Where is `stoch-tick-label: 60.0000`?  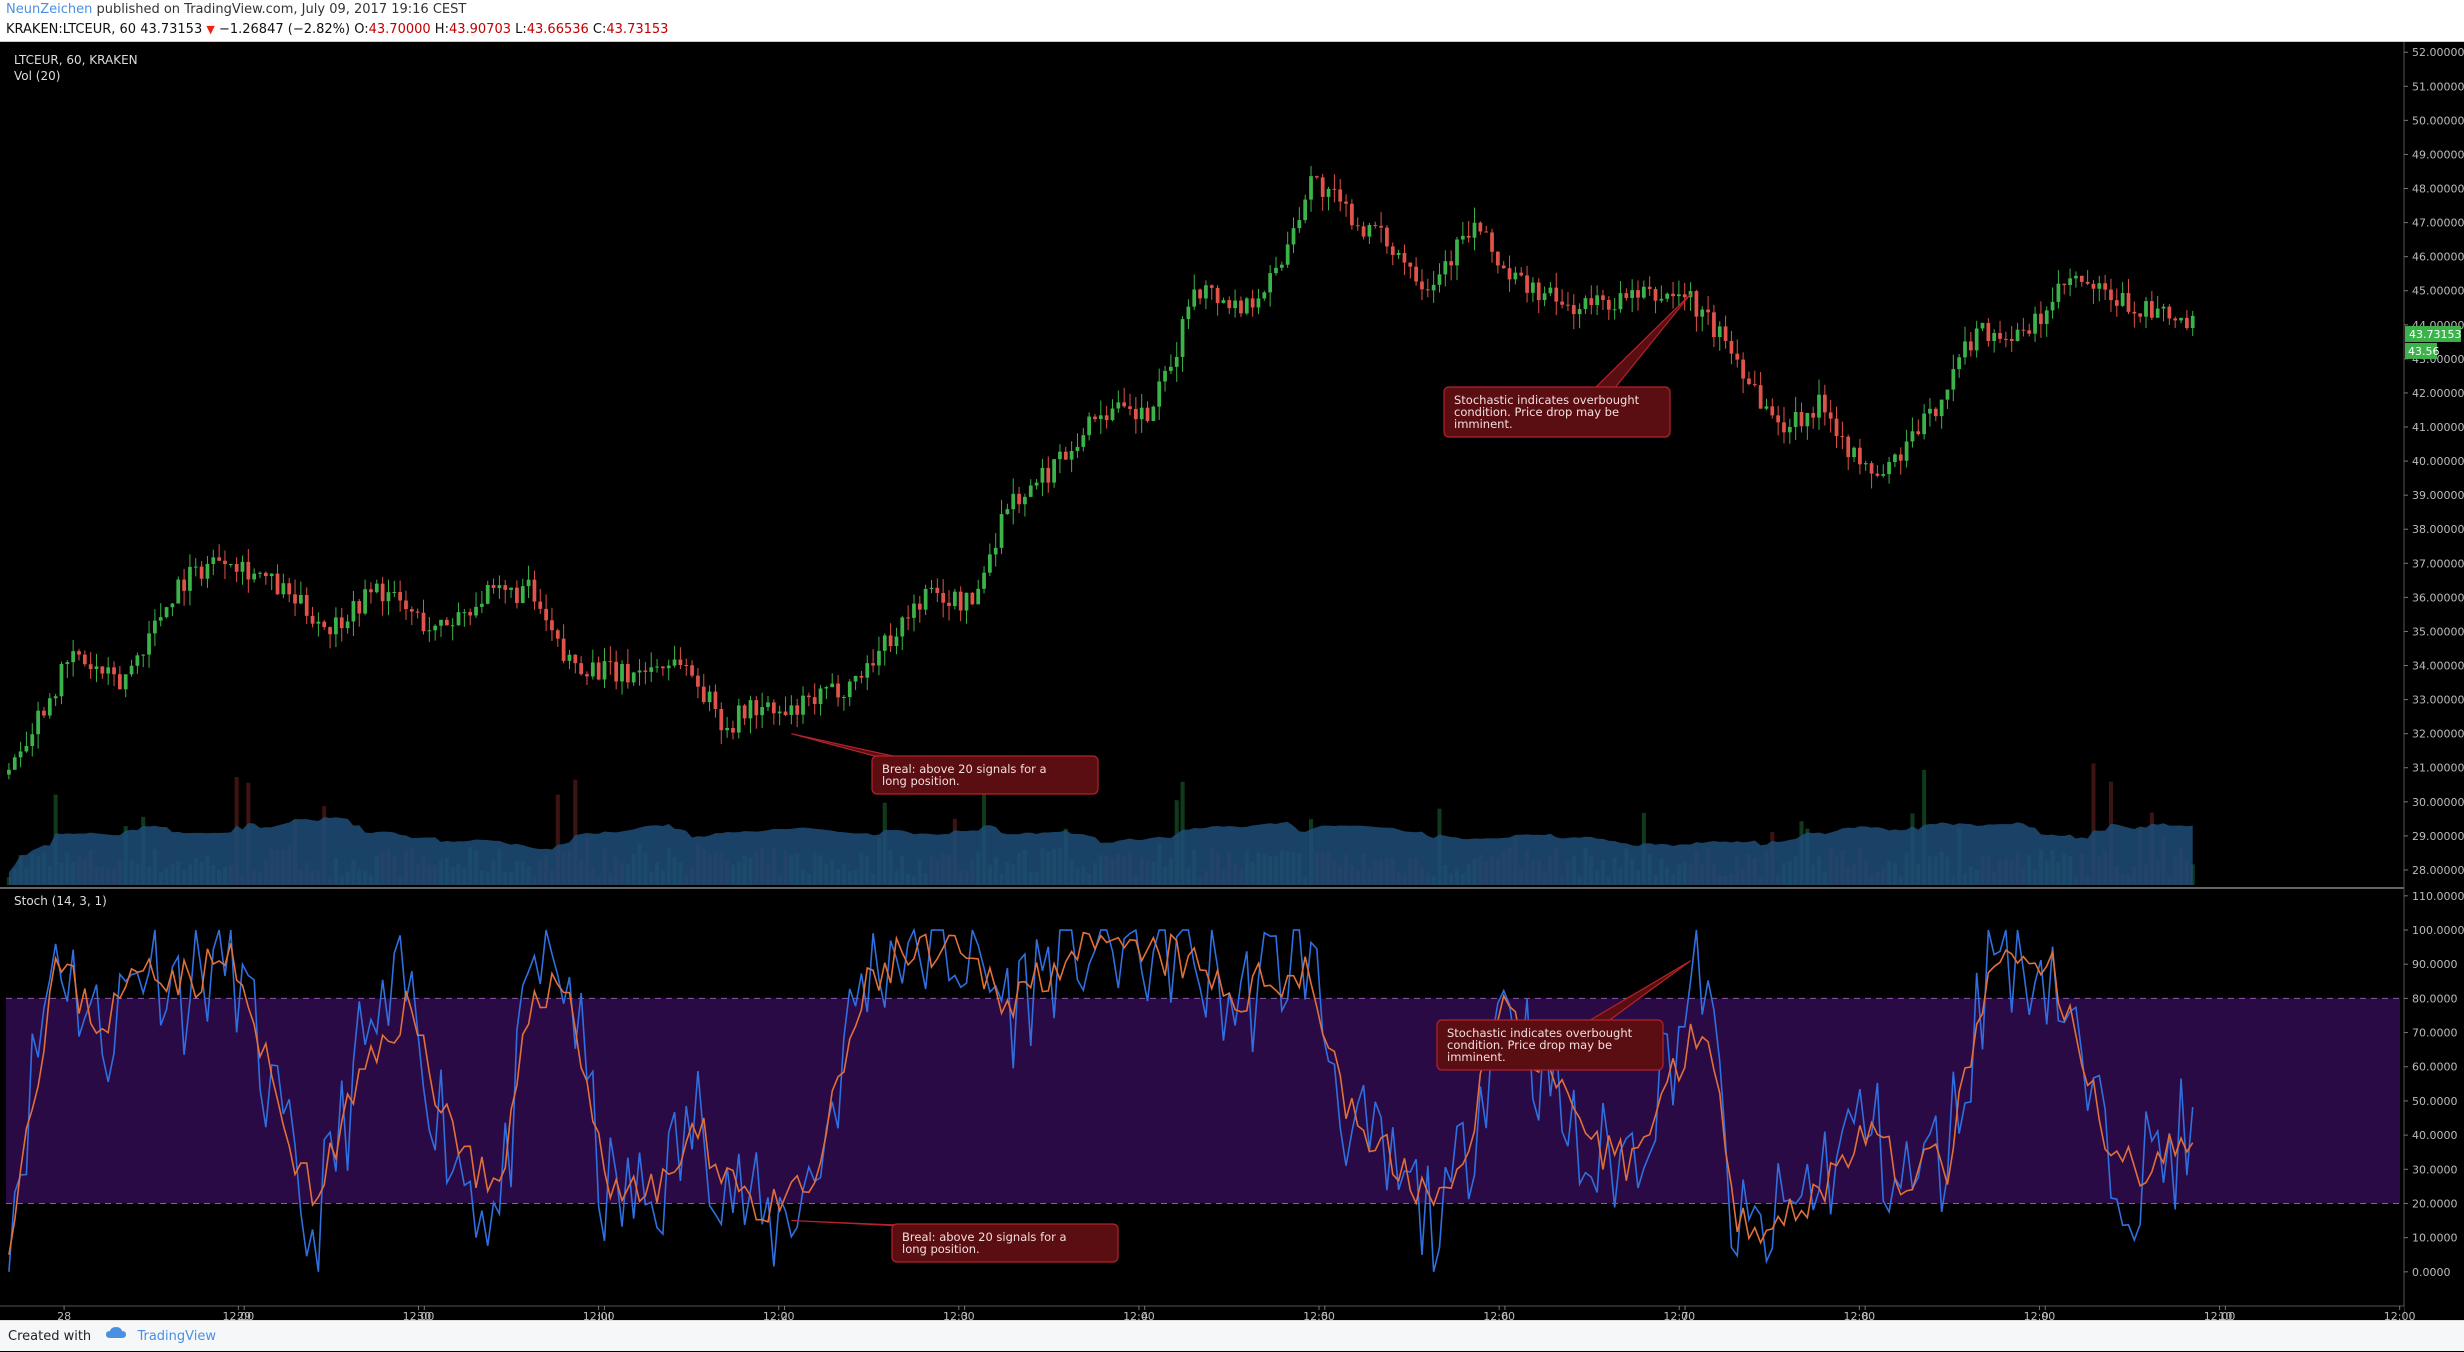
stoch-tick-label: 60.0000 is located at coordinates (2435, 1067).